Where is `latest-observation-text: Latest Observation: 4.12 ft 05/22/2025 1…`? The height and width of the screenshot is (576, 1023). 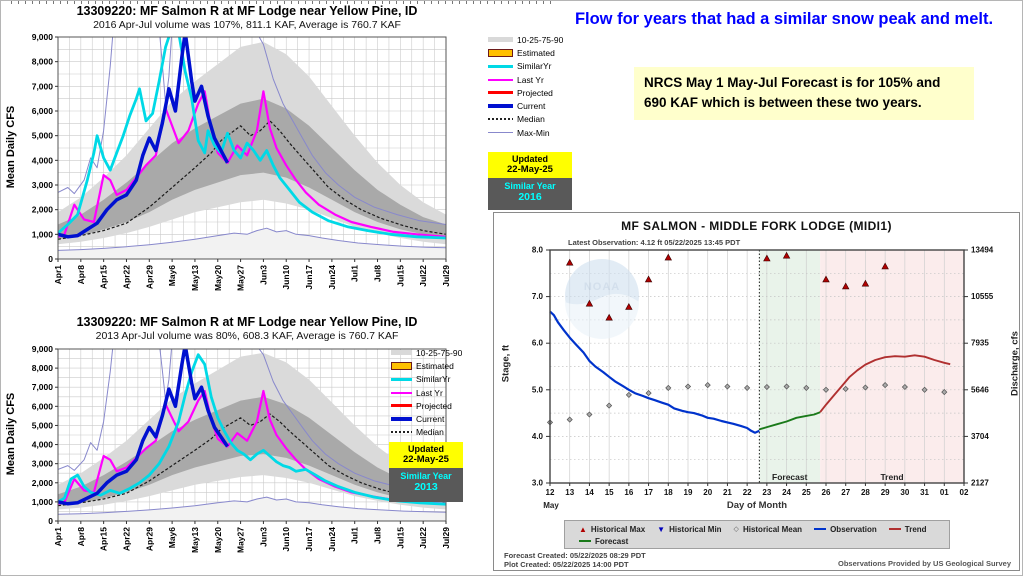 latest-observation-text: Latest Observation: 4.12 ft 05/22/2025 1… is located at coordinates (654, 242).